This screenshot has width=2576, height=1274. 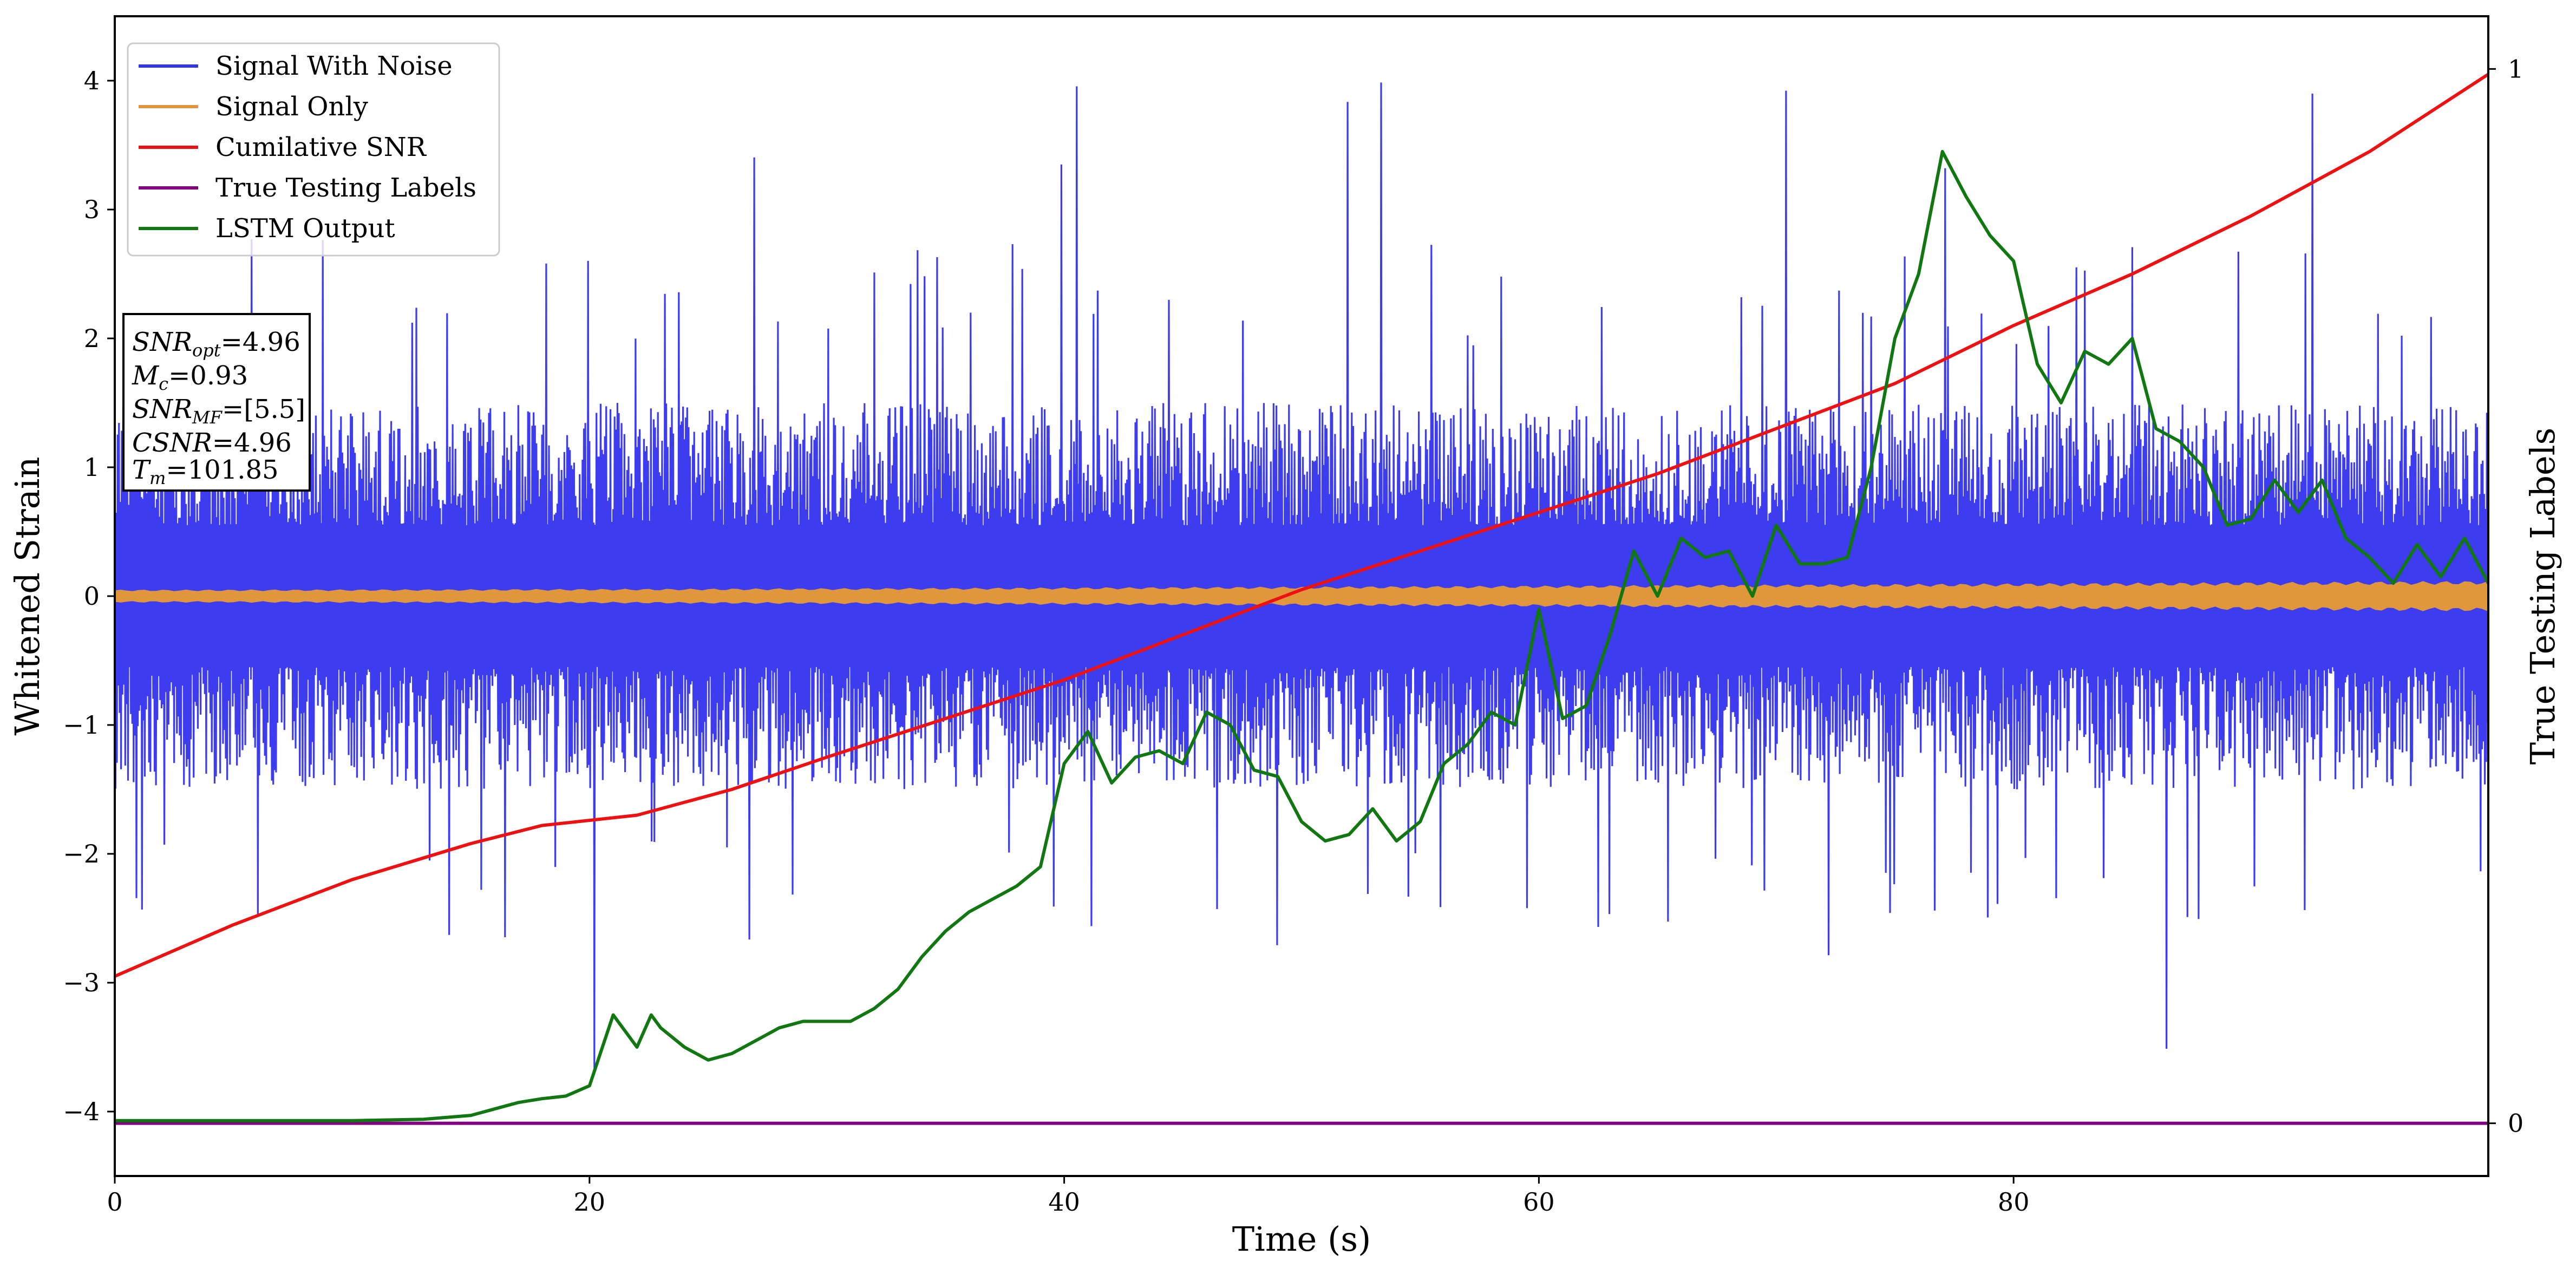 What do you see at coordinates (92, 209) in the screenshot?
I see `y-tick-label: 3` at bounding box center [92, 209].